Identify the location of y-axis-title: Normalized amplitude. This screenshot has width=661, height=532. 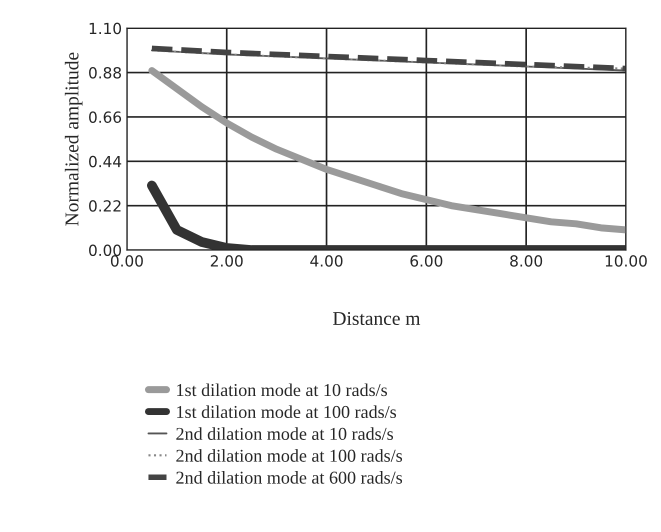
(73, 139).